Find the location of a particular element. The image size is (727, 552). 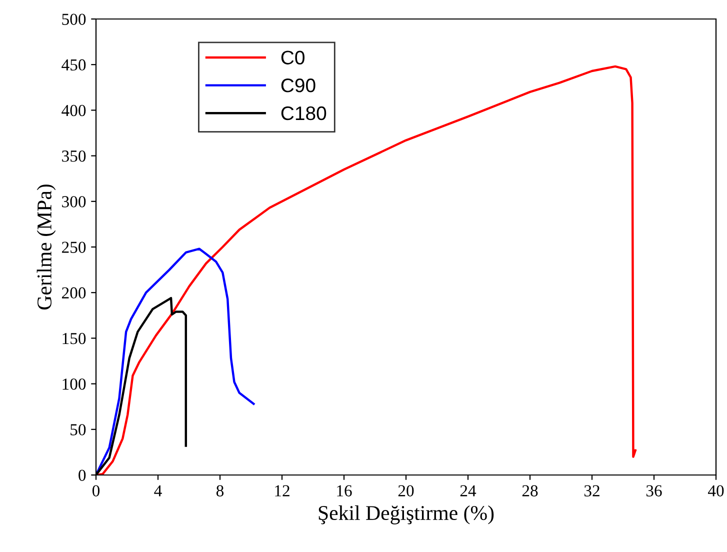

y-tick-label: 500 is located at coordinates (74, 19).